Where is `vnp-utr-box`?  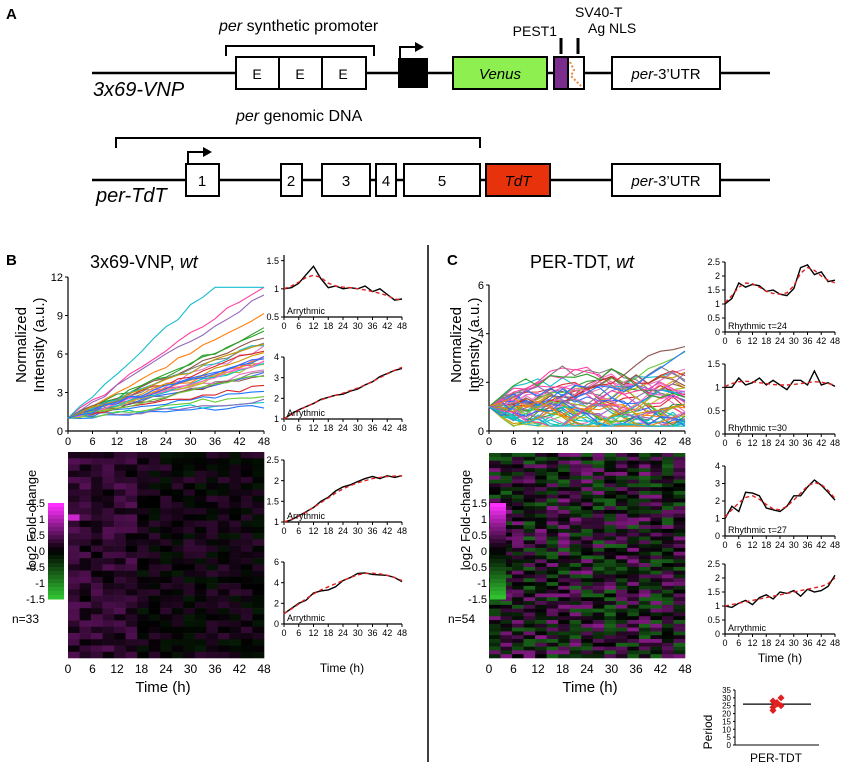
vnp-utr-box is located at coordinates (666, 73).